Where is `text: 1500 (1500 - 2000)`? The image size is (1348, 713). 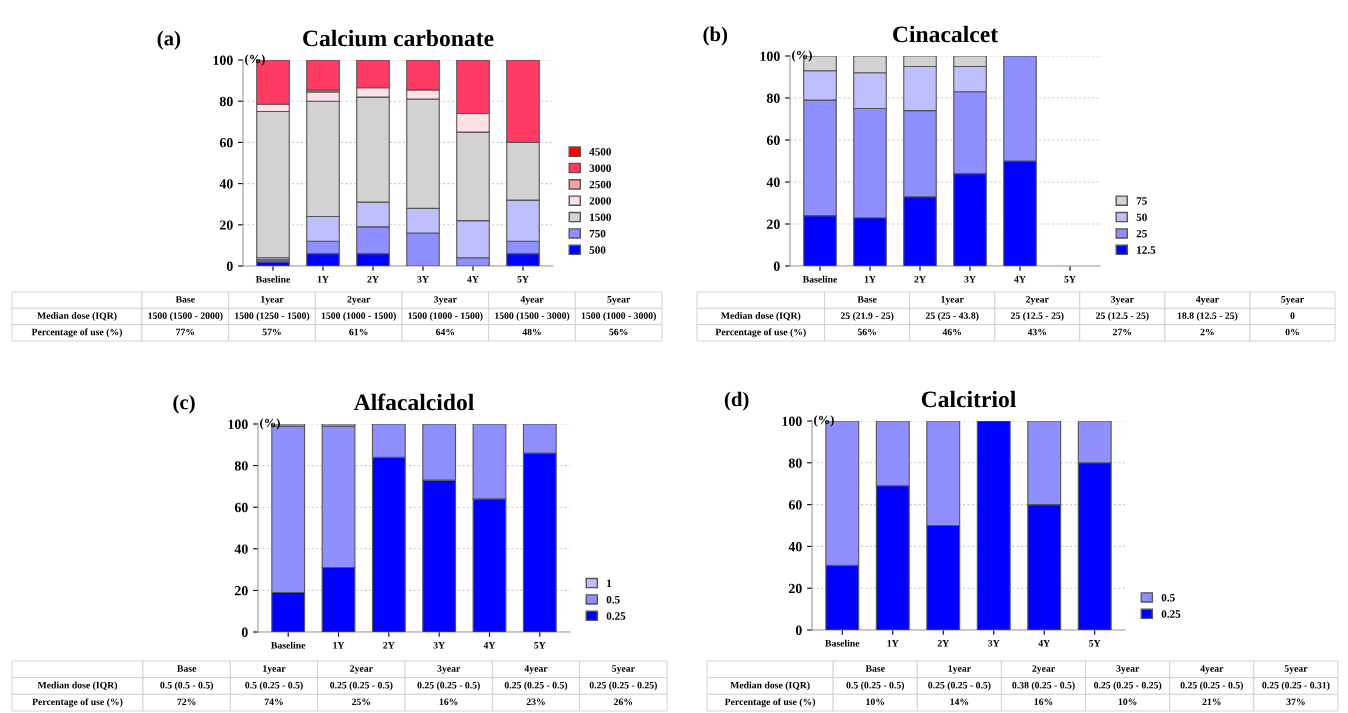 text: 1500 (1500 - 2000) is located at coordinates (185, 316).